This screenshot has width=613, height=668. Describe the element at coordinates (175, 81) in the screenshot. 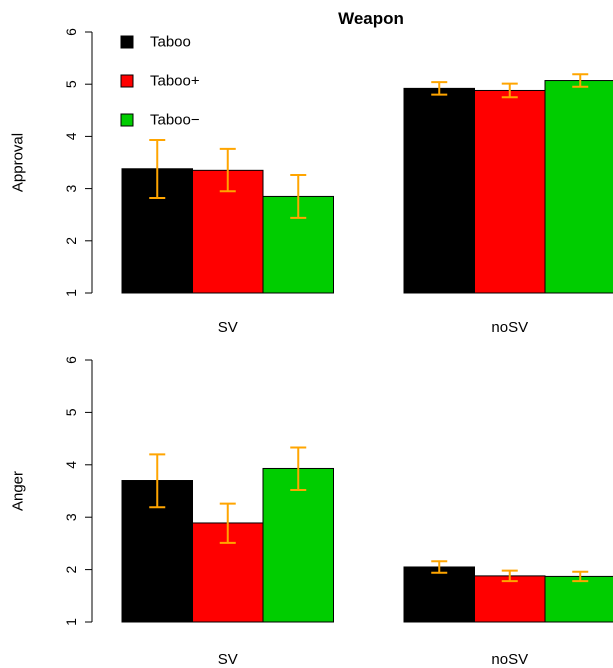

I see `legend-entry: Taboo+` at that location.